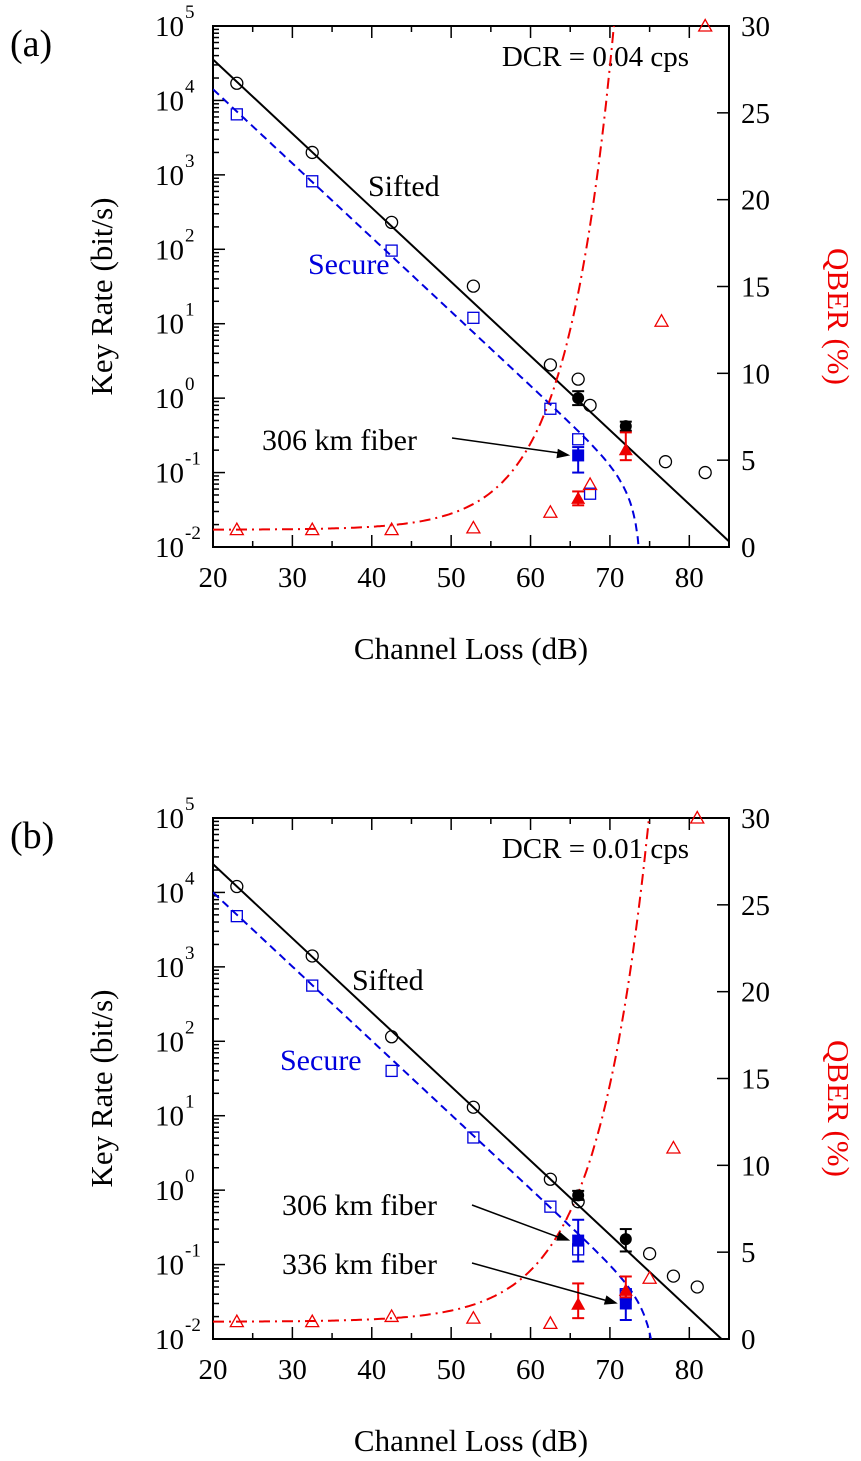  I want to click on y-right-axis-label: QBER (%), so click(838, 1108).